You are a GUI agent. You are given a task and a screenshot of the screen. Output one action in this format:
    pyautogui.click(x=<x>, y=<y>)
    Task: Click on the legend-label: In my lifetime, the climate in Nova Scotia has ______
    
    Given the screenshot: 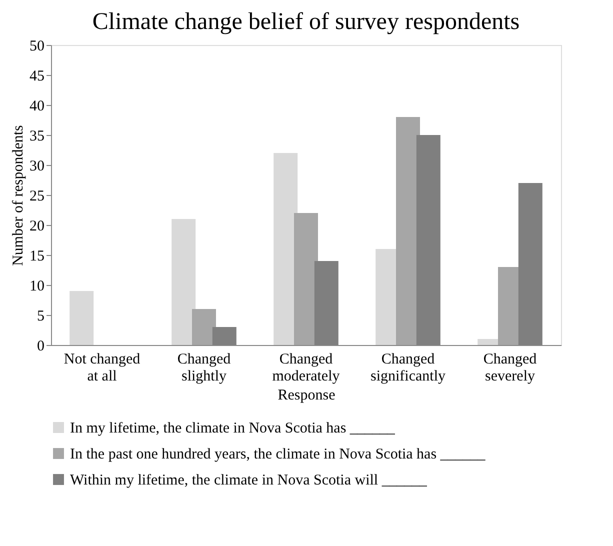 What is the action you would take?
    pyautogui.click(x=233, y=428)
    